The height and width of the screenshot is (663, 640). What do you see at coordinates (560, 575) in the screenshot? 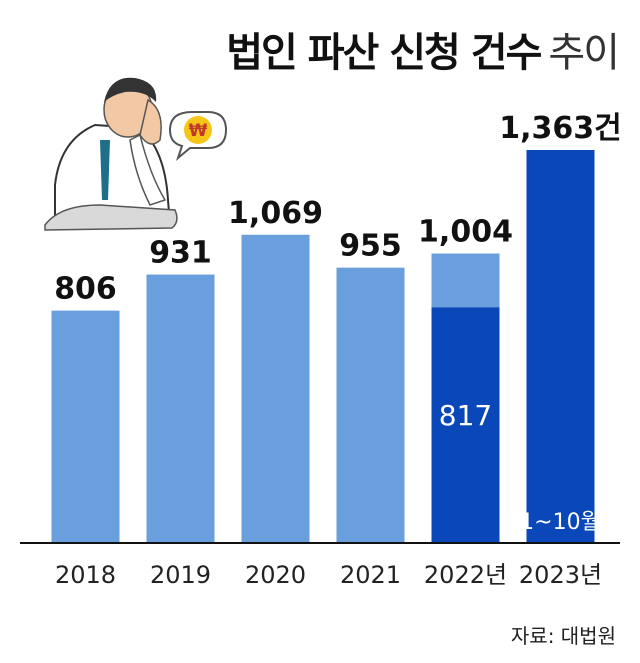
I see `x-tick-label-2023년: 2023년` at bounding box center [560, 575].